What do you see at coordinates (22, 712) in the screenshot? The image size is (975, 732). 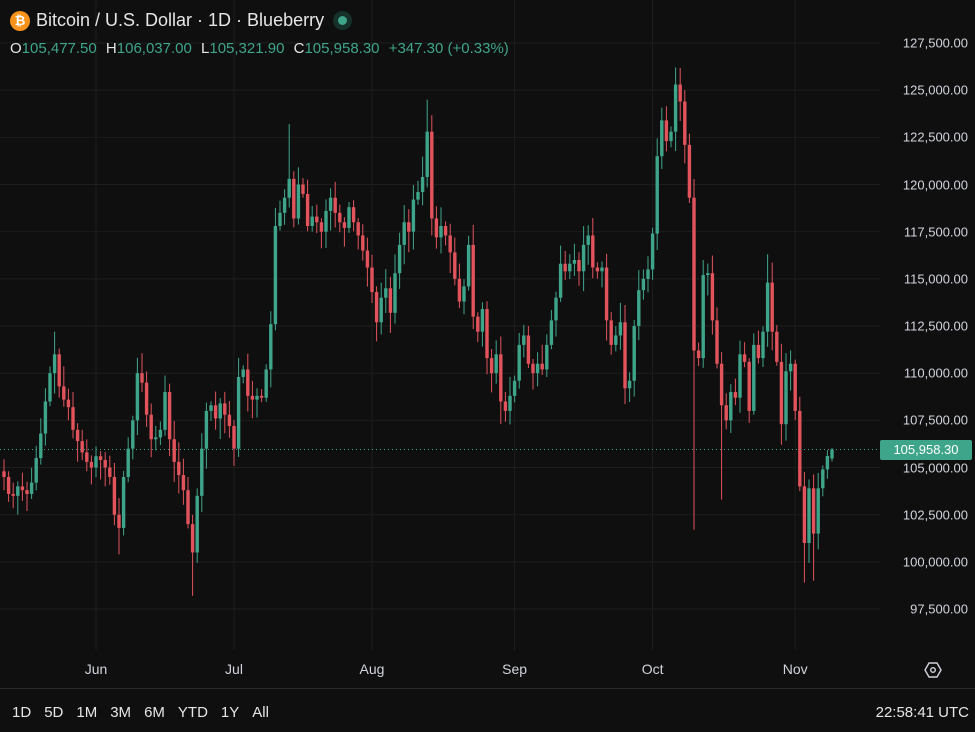 I see `range-1d-button: 1D` at bounding box center [22, 712].